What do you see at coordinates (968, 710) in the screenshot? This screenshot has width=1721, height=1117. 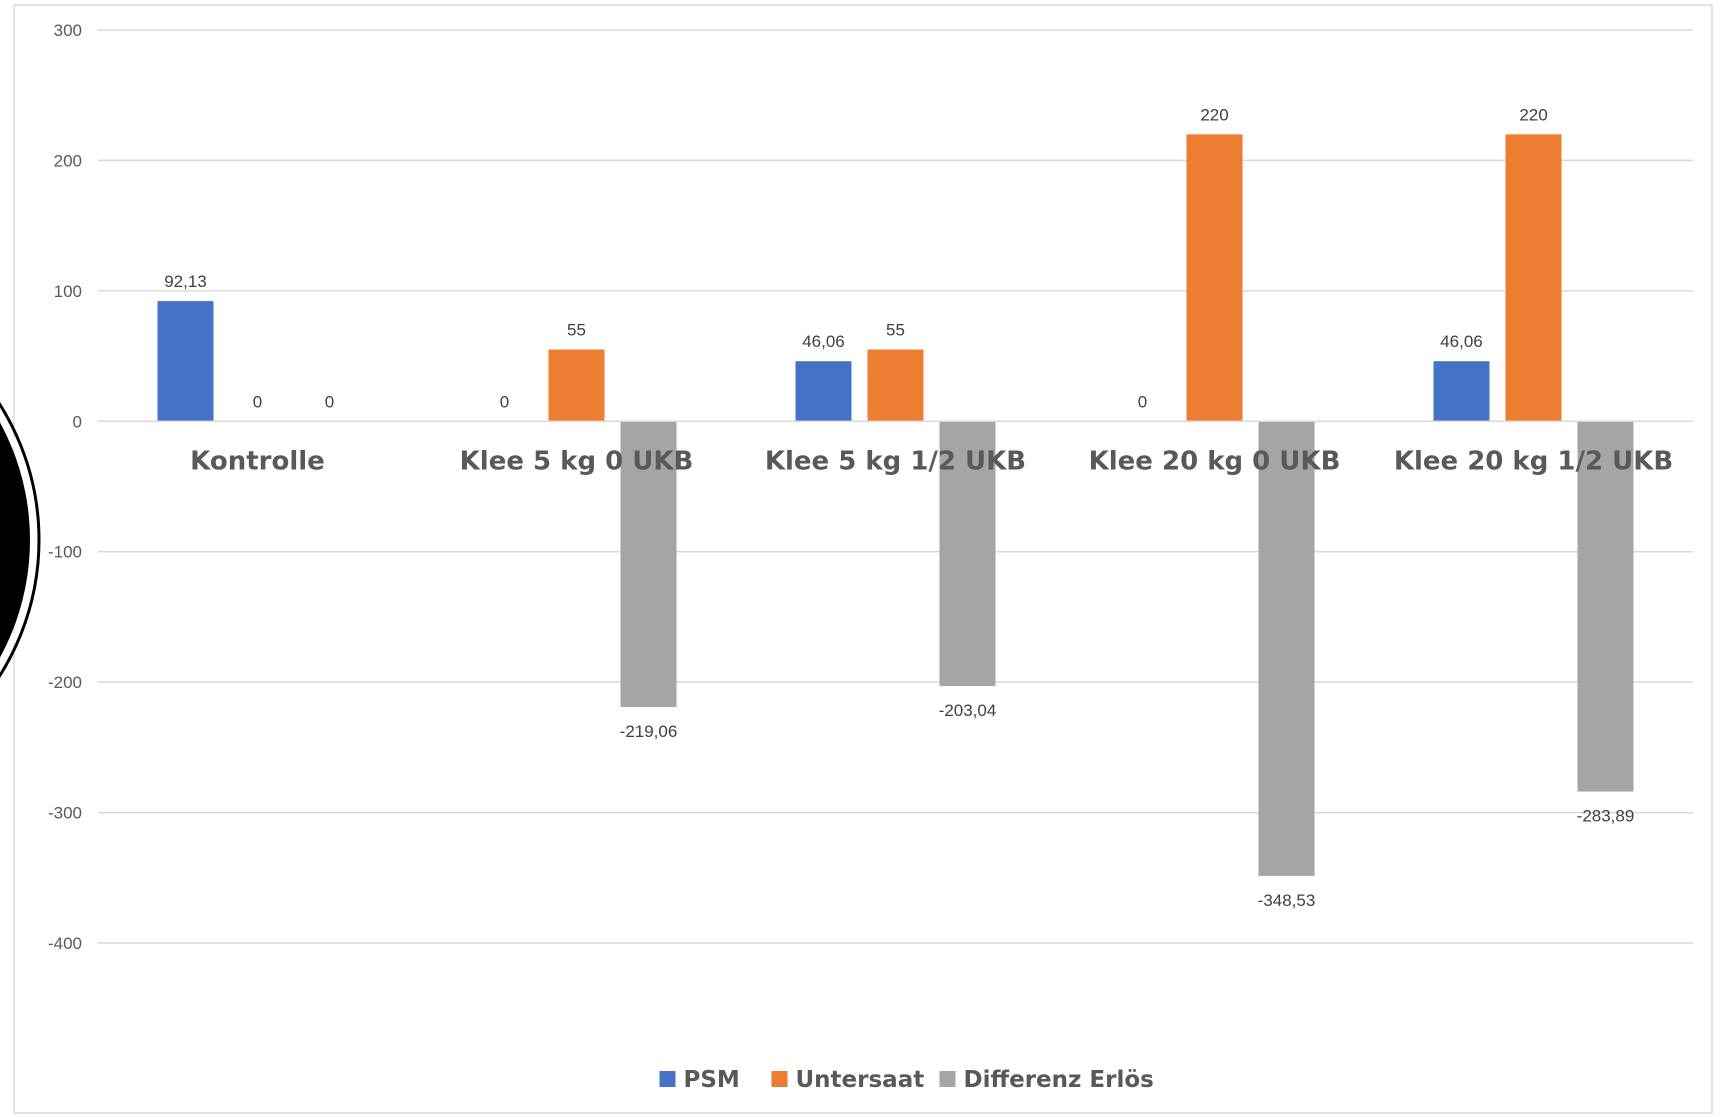 I see `data-label: -203,04` at bounding box center [968, 710].